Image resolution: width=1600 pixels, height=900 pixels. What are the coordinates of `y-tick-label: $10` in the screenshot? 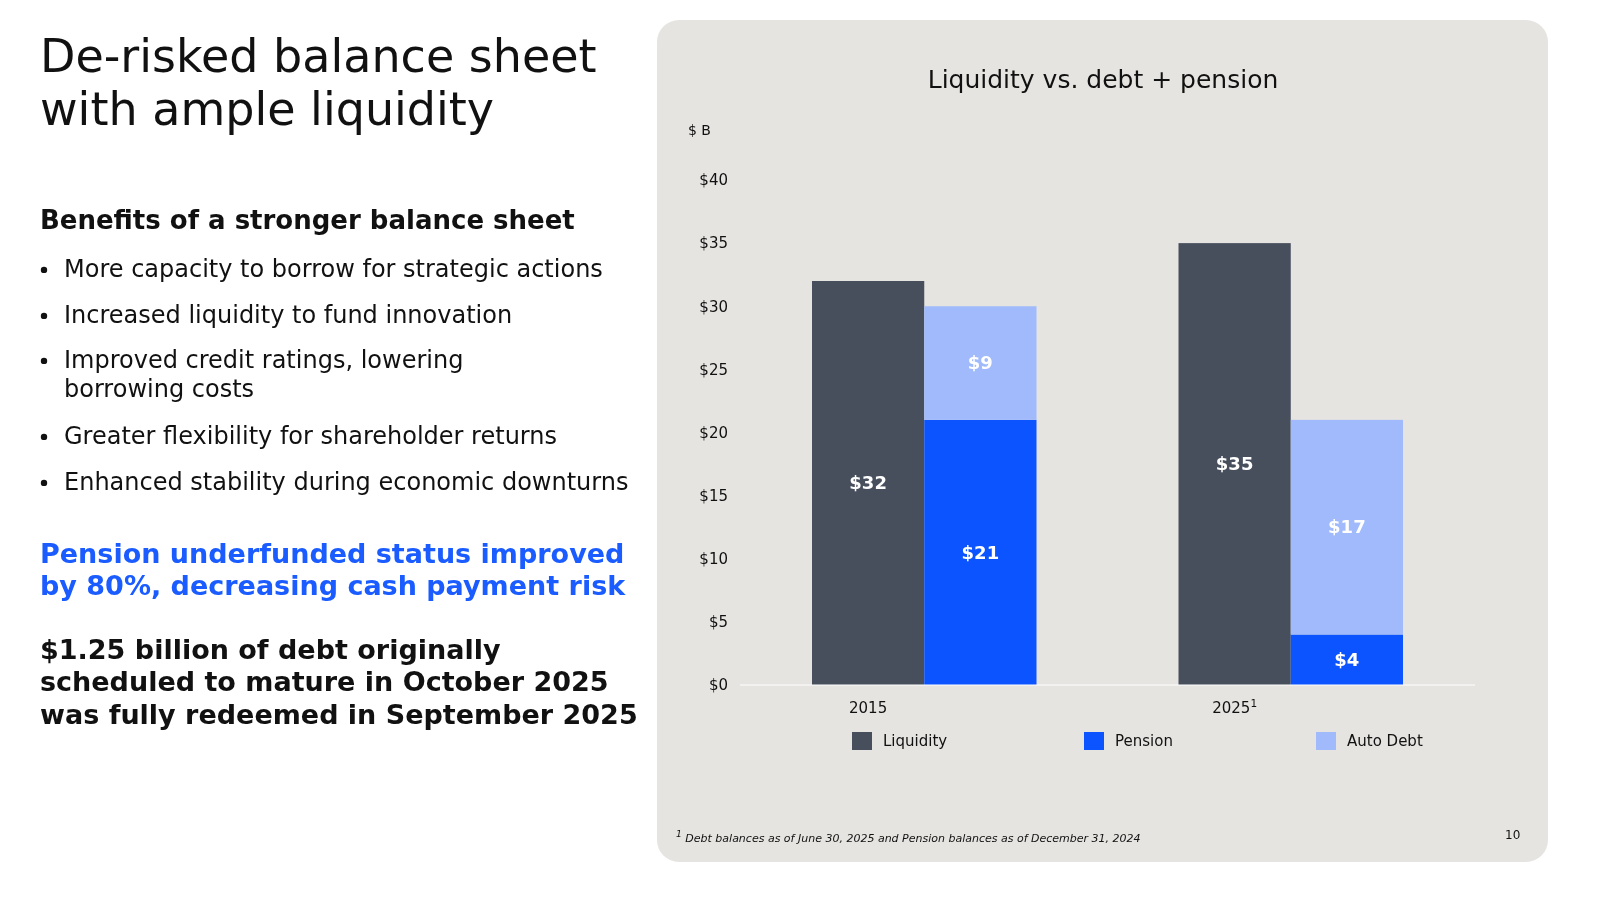 It's located at (713, 559).